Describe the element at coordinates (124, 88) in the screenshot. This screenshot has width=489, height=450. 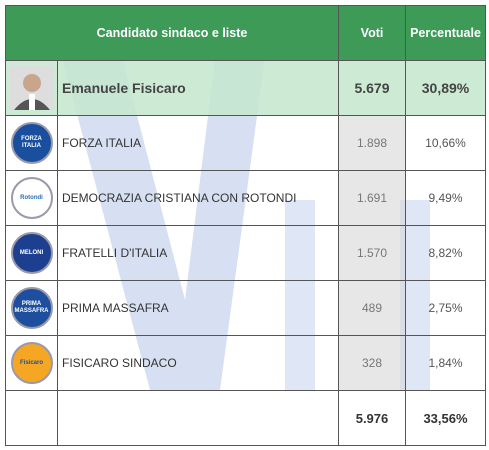
I see `cell-text: Emanuele Fisicaro` at that location.